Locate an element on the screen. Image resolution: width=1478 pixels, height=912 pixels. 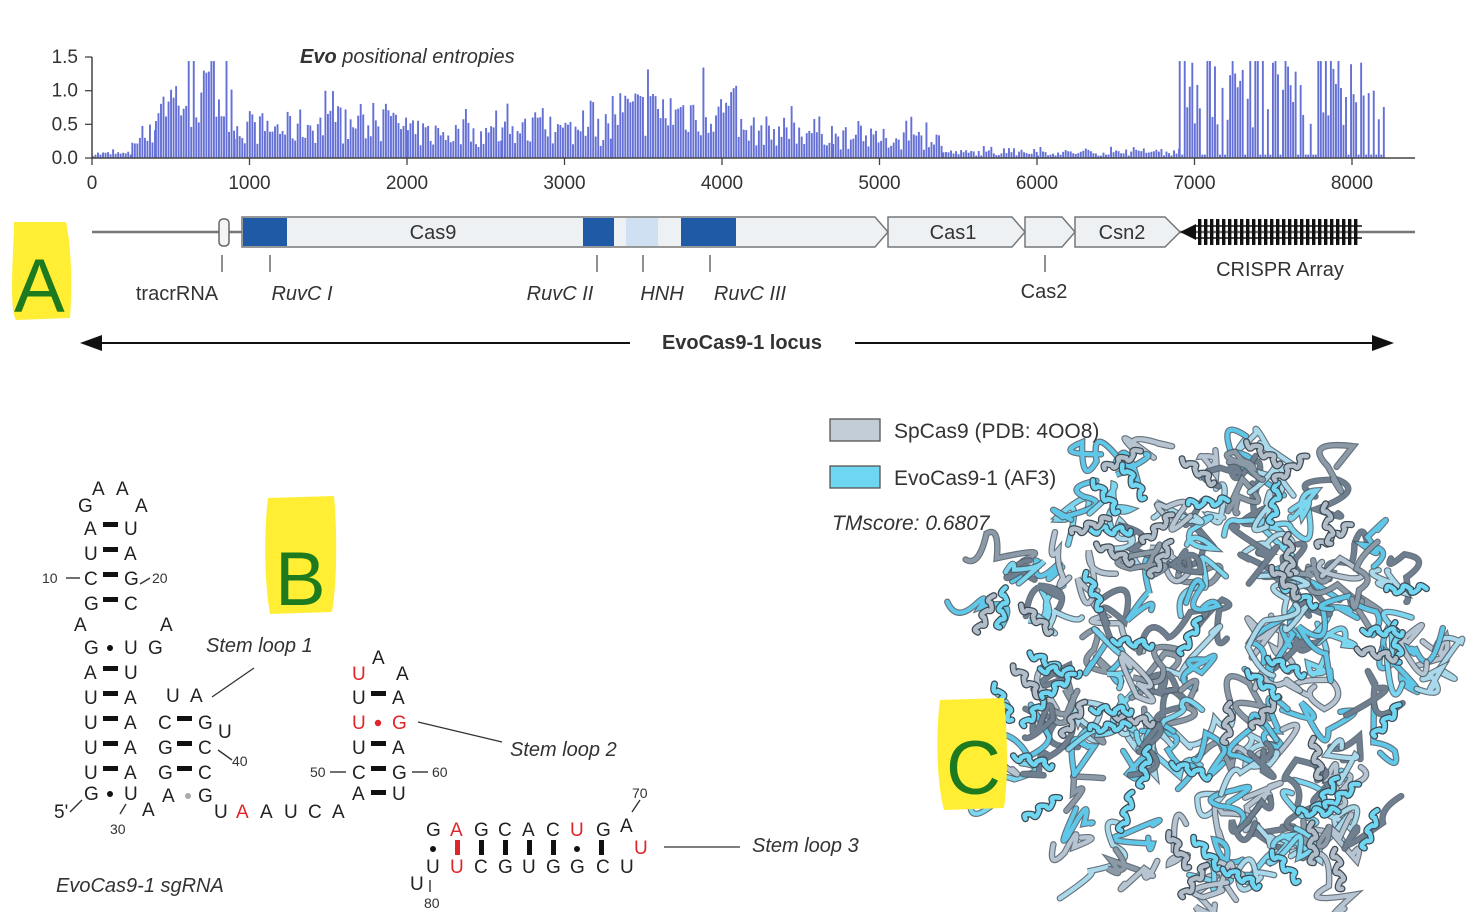
cas1-label: Cas1 is located at coordinates (953, 233).